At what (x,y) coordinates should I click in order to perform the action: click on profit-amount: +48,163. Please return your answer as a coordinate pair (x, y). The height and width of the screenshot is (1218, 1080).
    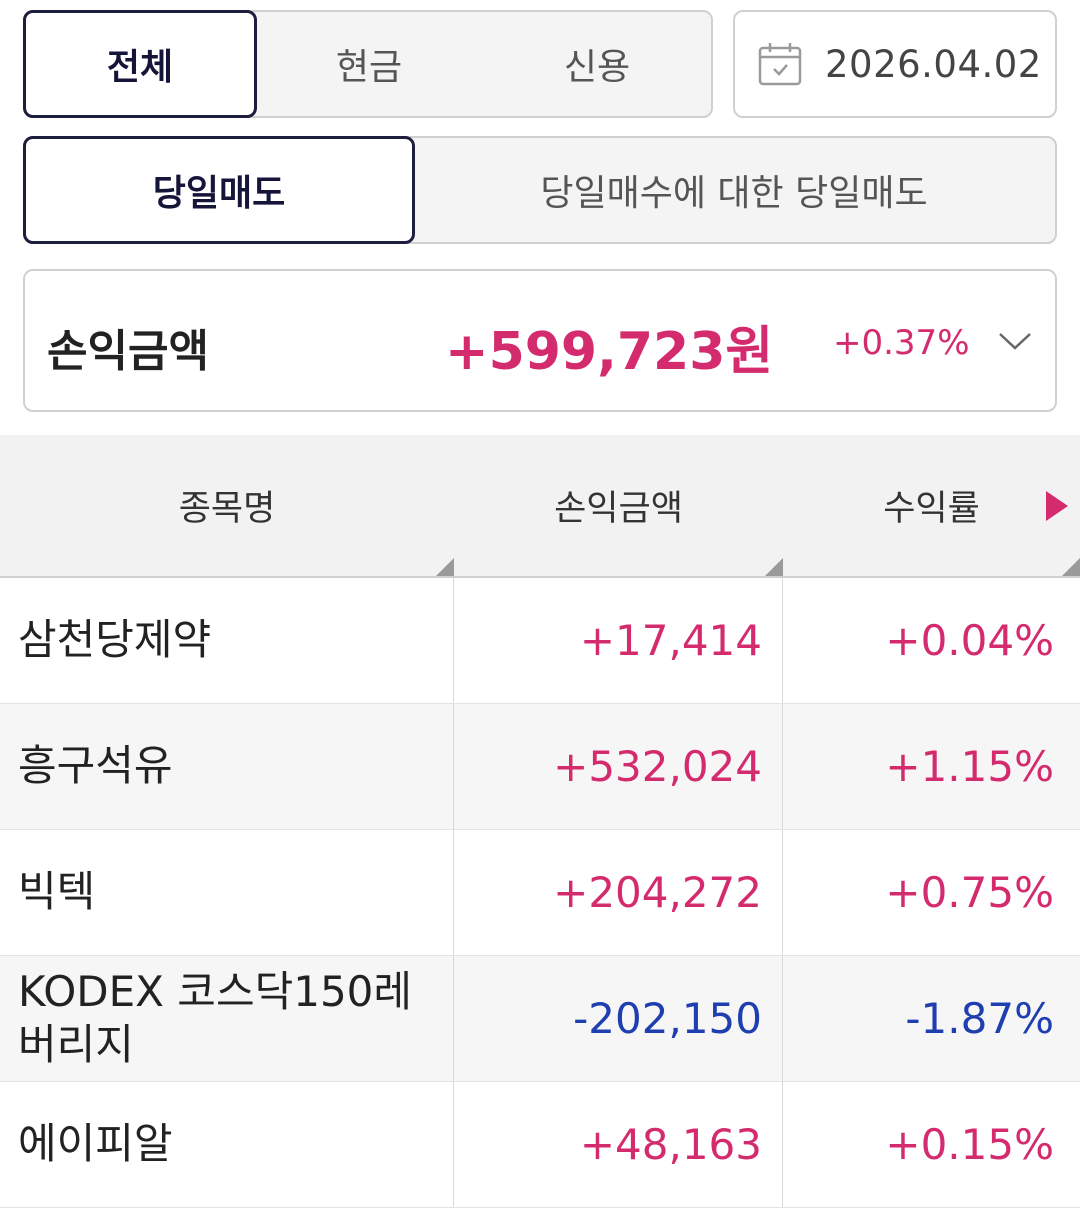
    Looking at the image, I should click on (618, 1144).